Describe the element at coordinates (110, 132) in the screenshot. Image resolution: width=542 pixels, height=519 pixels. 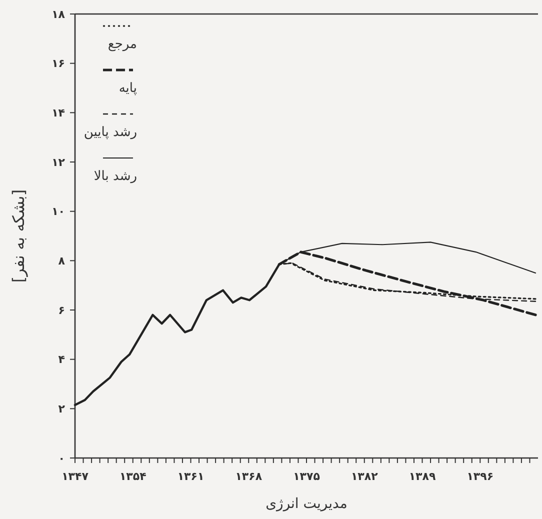
I see `legend-label: رشد پایین` at that location.